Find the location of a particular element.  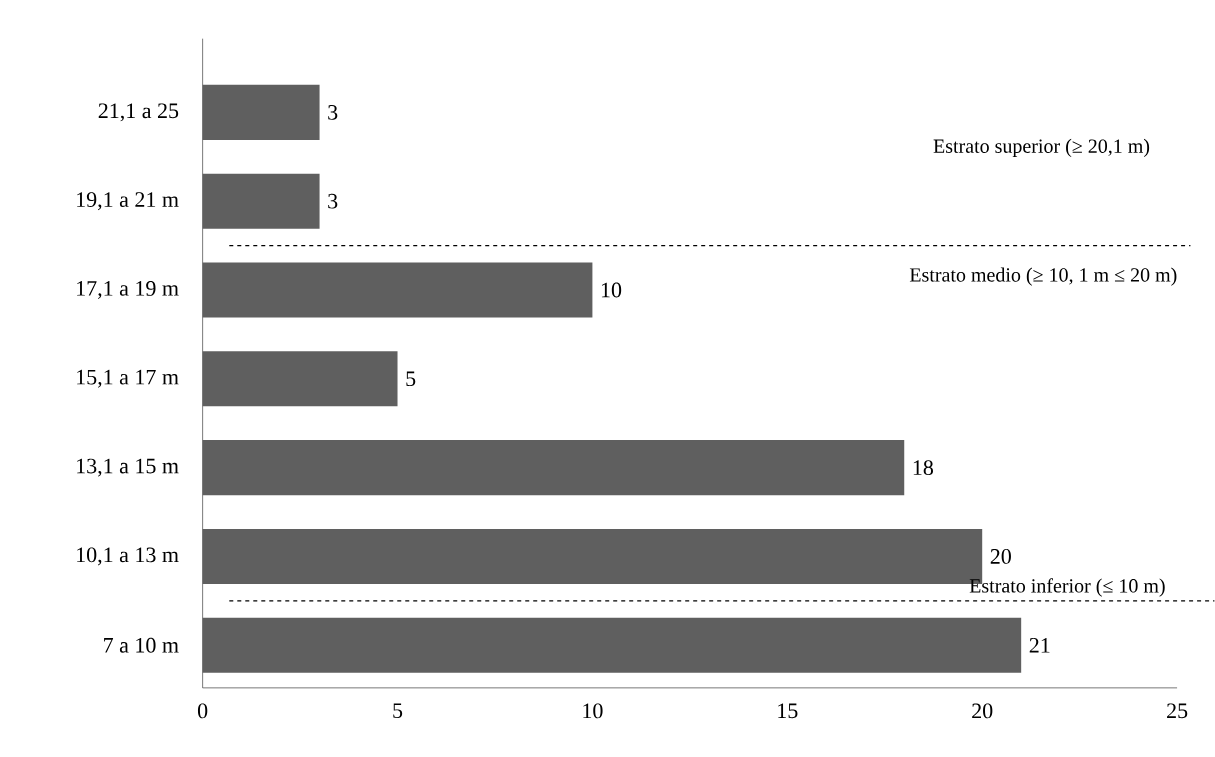

x-tick-label: 25 is located at coordinates (1177, 711).